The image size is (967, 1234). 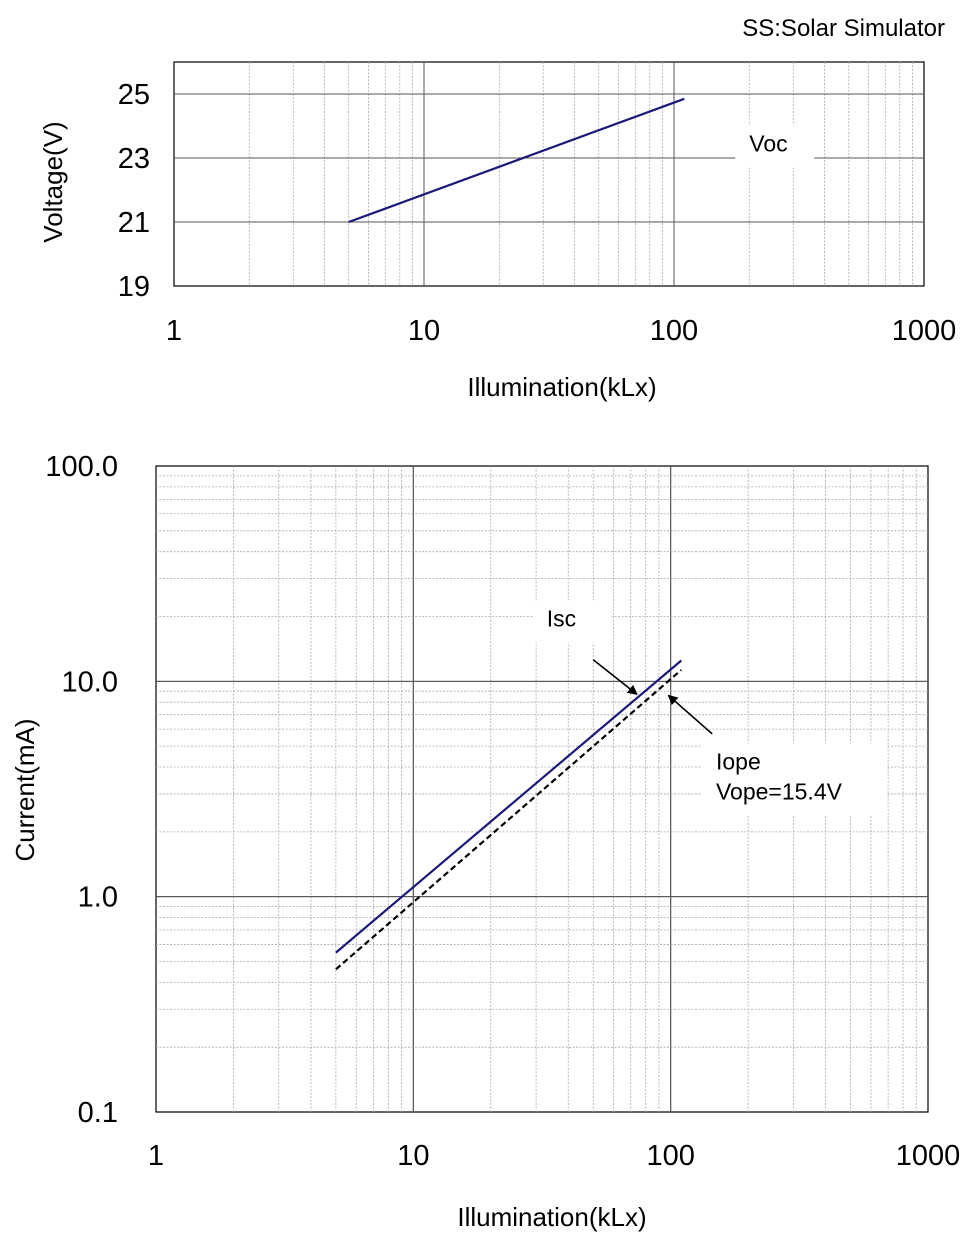 What do you see at coordinates (516, 160) in the screenshot?
I see `series-line-voc` at bounding box center [516, 160].